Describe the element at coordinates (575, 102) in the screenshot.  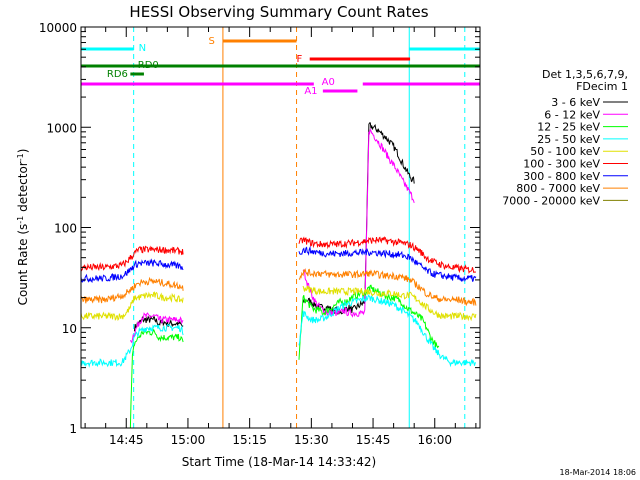
I see `legend-label-3-6-kev: 3 - 6 keV` at that location.